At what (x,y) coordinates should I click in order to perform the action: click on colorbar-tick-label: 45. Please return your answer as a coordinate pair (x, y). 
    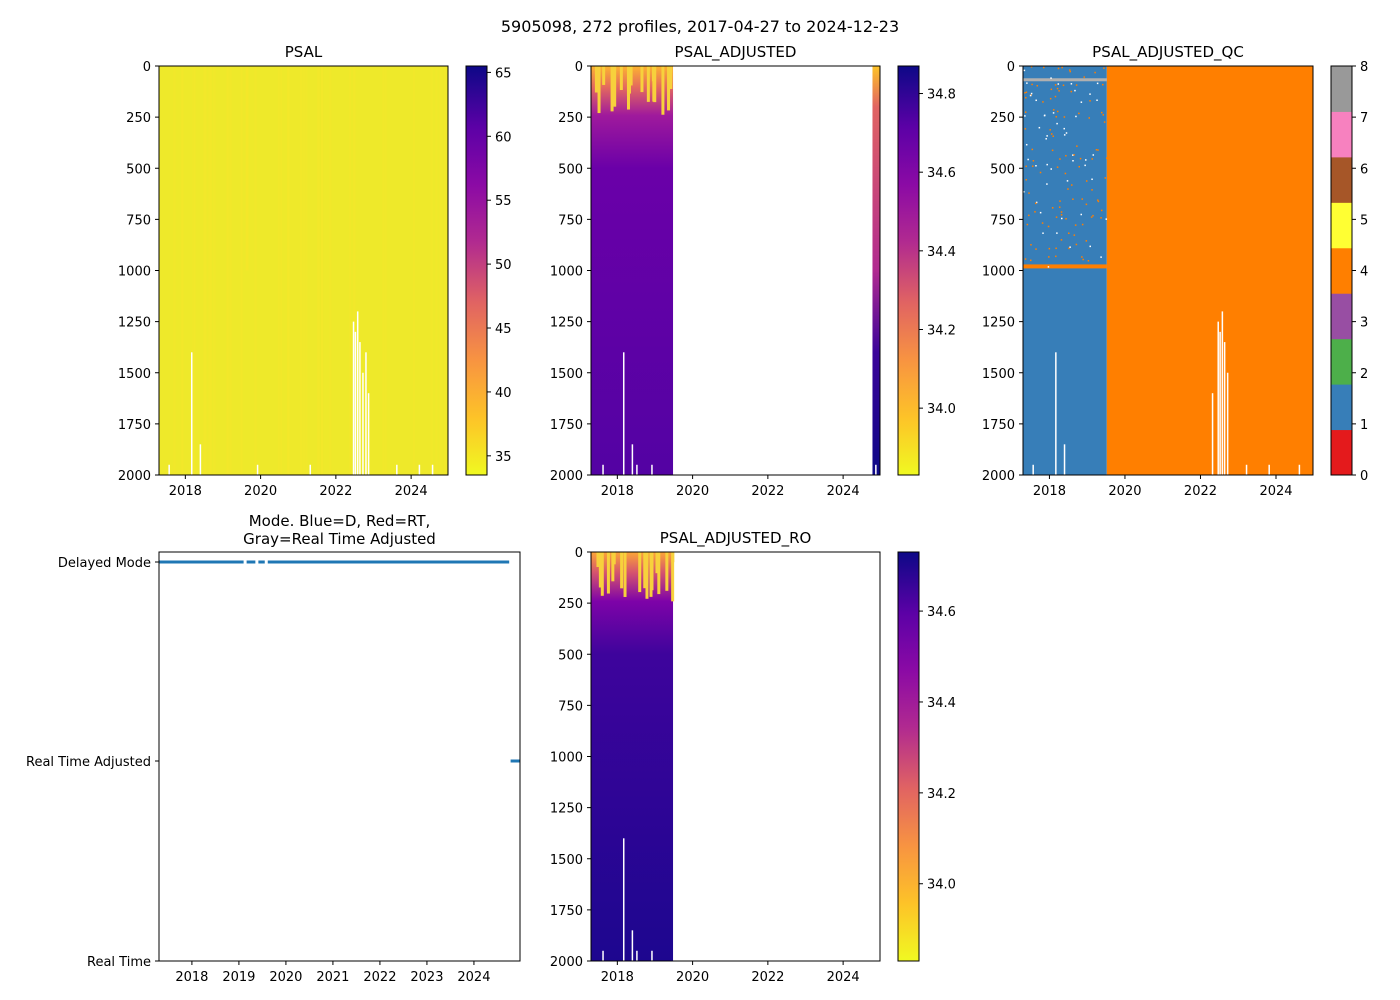
    Looking at the image, I should click on (503, 329).